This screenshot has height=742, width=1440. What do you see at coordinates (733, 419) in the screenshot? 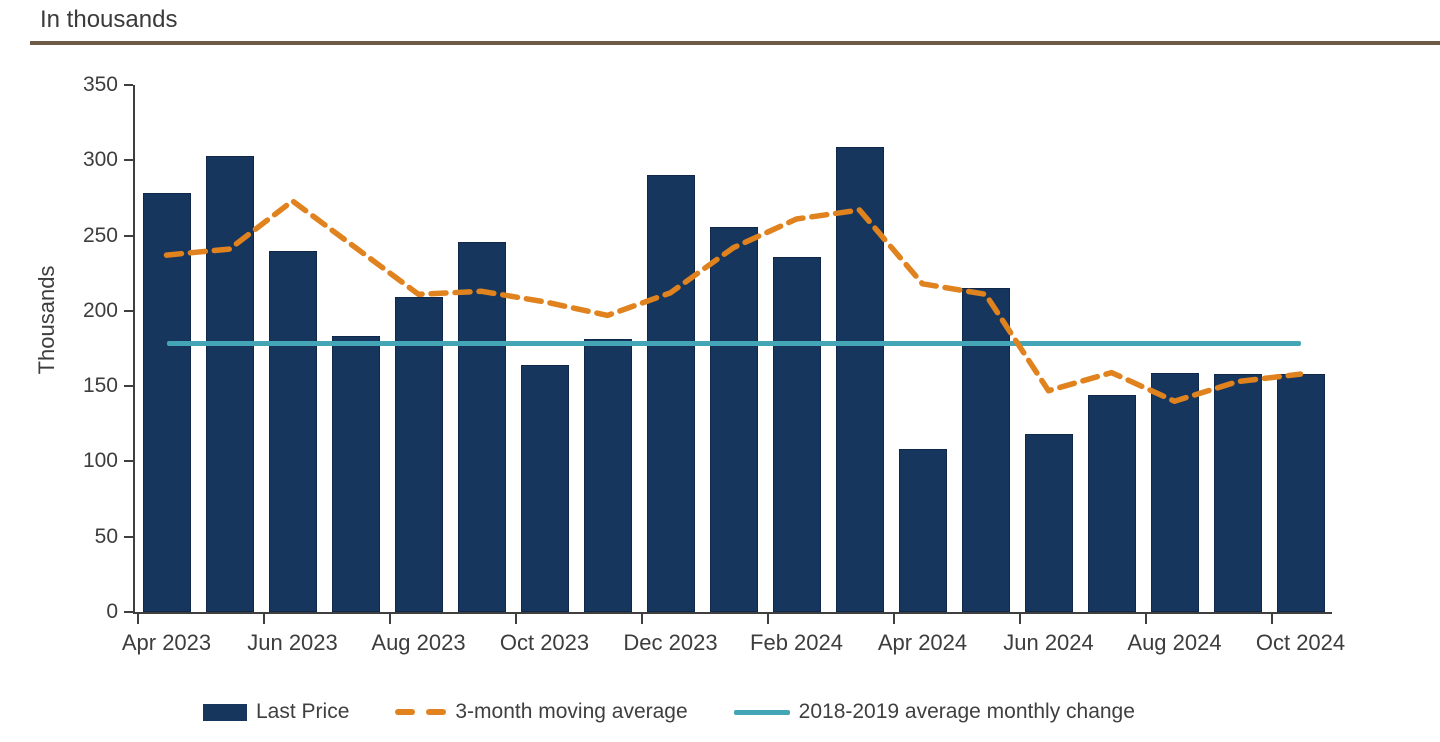
I see `bar-jan-2024` at bounding box center [733, 419].